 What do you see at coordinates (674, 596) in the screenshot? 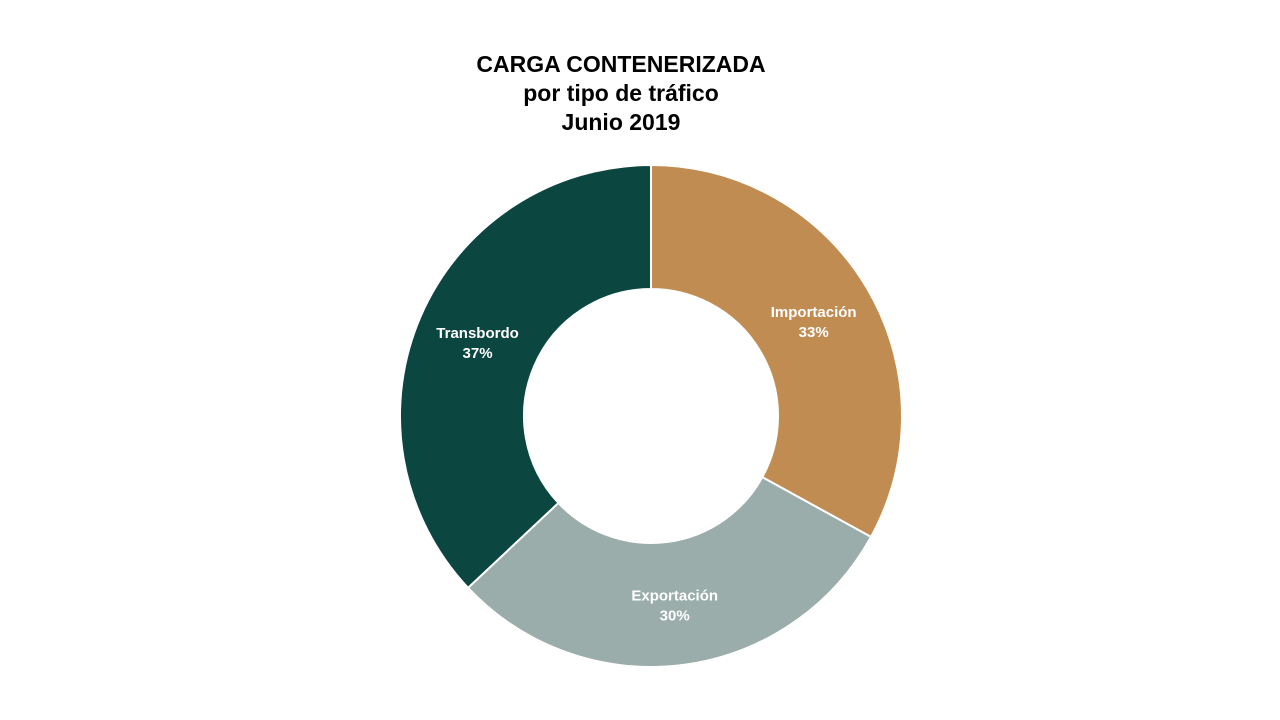
I see `slice-label-exportacion: Exportación` at bounding box center [674, 596].